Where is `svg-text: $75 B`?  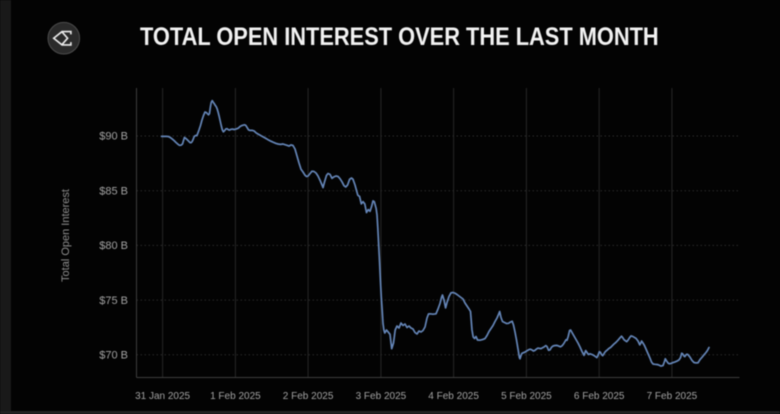
svg-text: $75 B is located at coordinates (113, 301).